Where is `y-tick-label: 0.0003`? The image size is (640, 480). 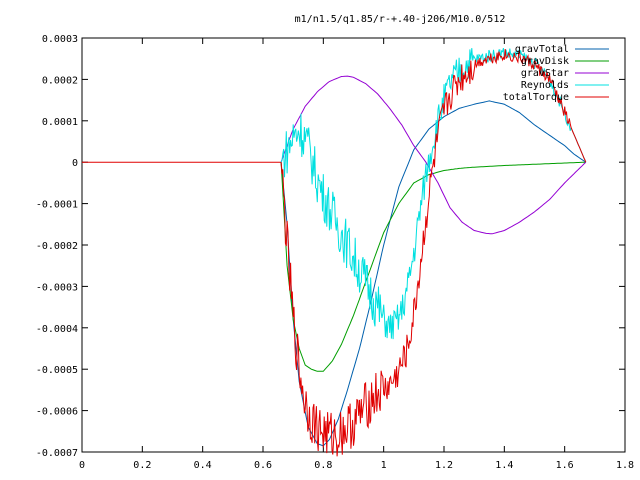 y-tick-label: 0.0003 is located at coordinates (60, 39).